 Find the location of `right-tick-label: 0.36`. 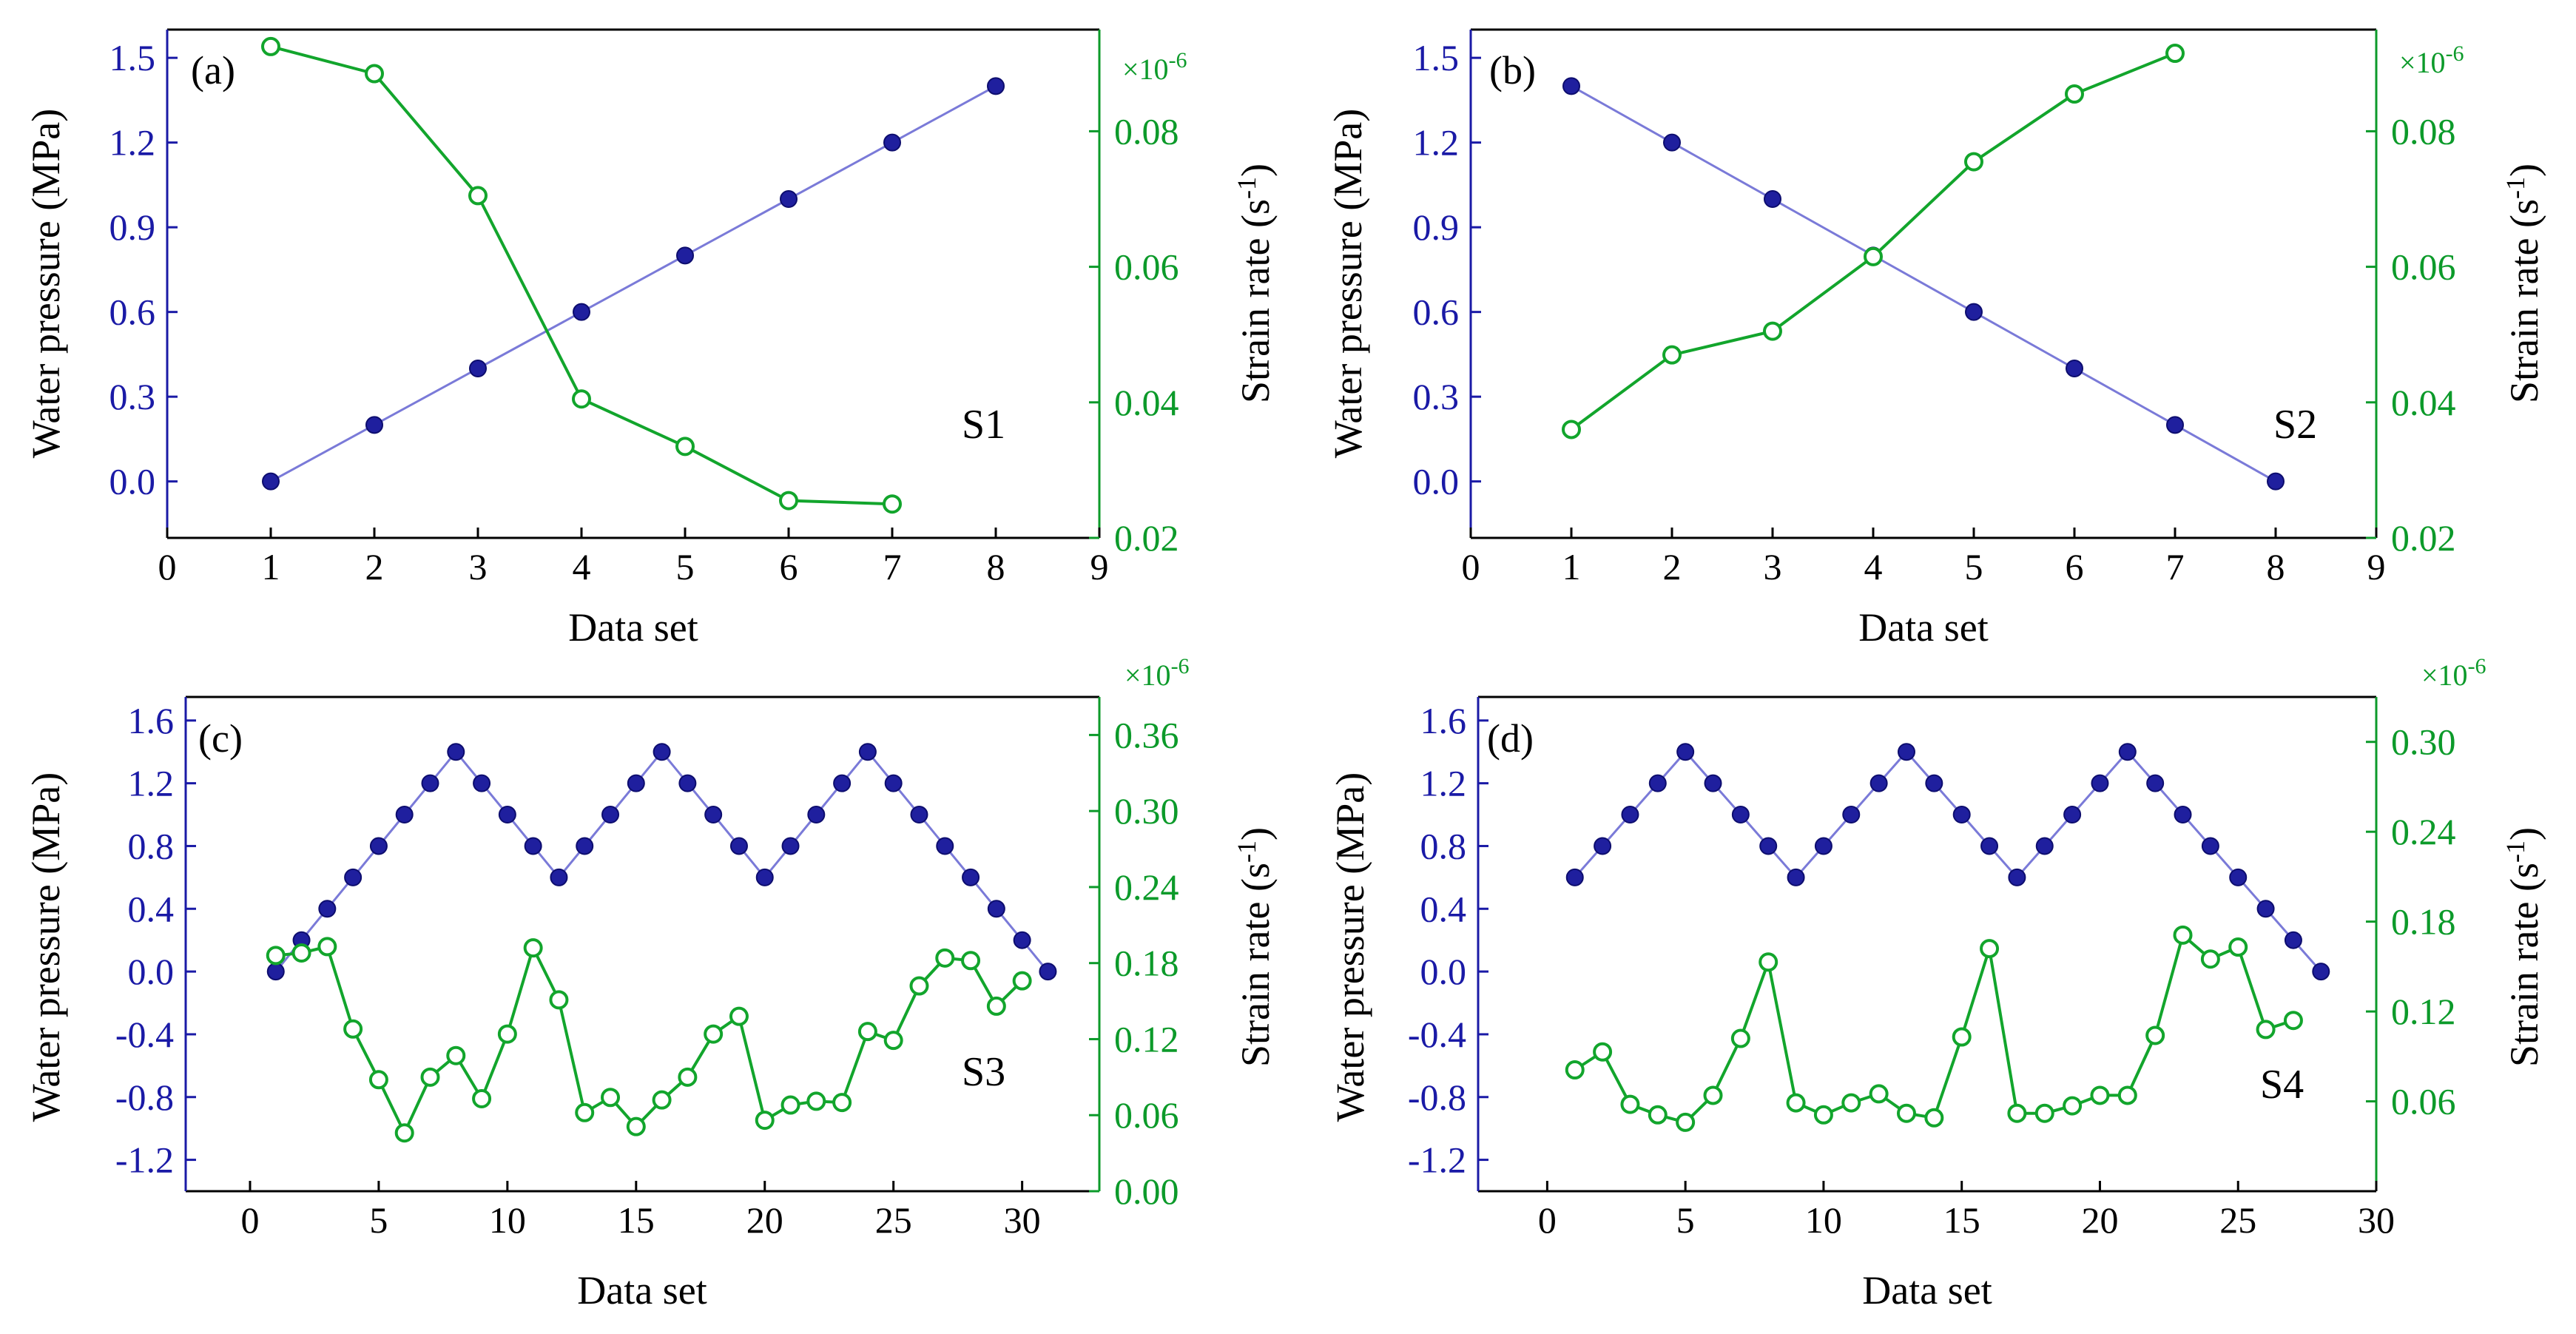

right-tick-label: 0.36 is located at coordinates (1146, 734).